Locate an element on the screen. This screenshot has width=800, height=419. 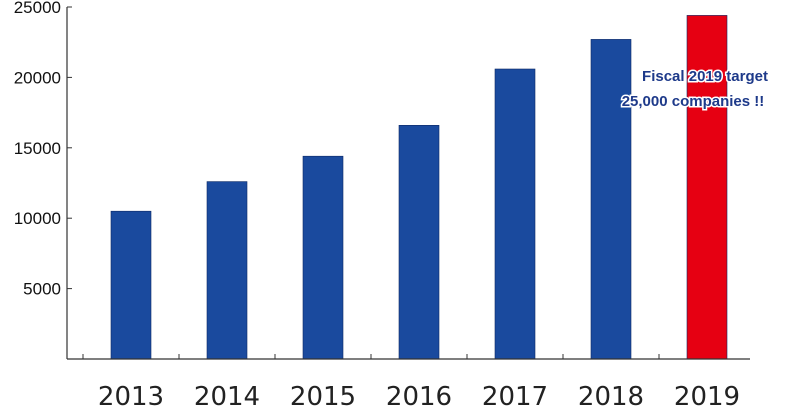
x-tick-label-2017: 2017 is located at coordinates (515, 397).